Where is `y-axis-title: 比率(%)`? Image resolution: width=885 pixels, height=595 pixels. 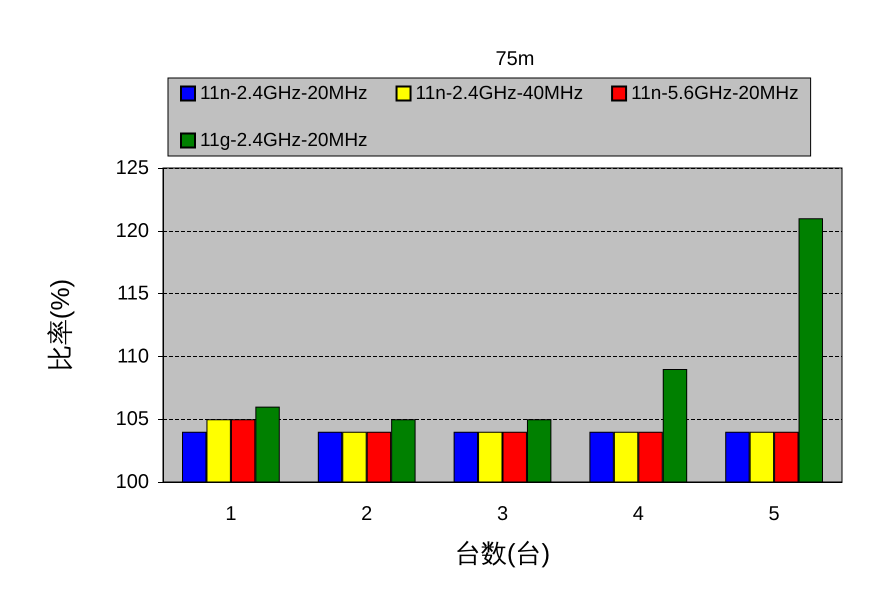 y-axis-title: 比率(%) is located at coordinates (60, 325).